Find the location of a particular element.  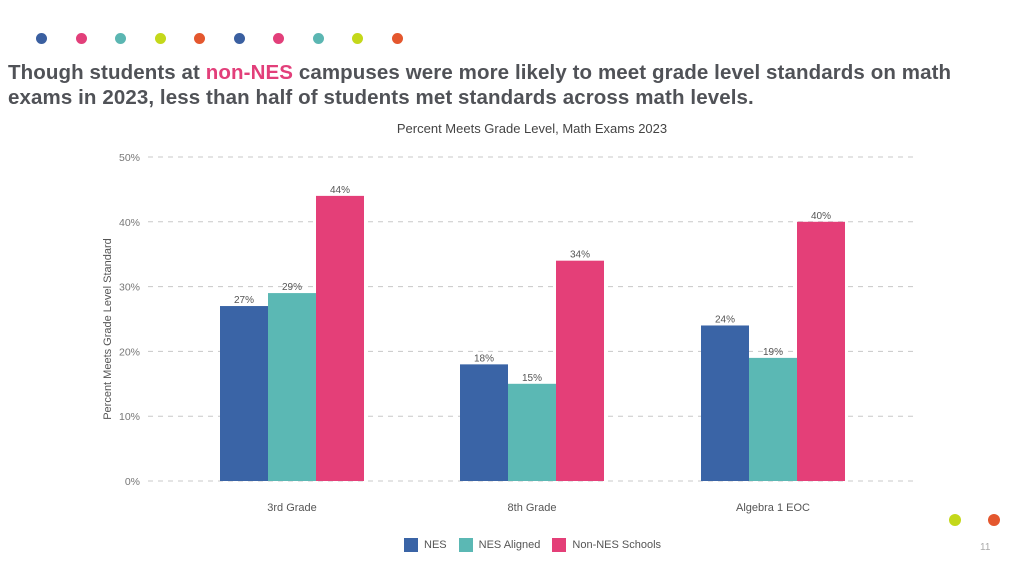

headline-part-1: Though students at is located at coordinates (107, 72).